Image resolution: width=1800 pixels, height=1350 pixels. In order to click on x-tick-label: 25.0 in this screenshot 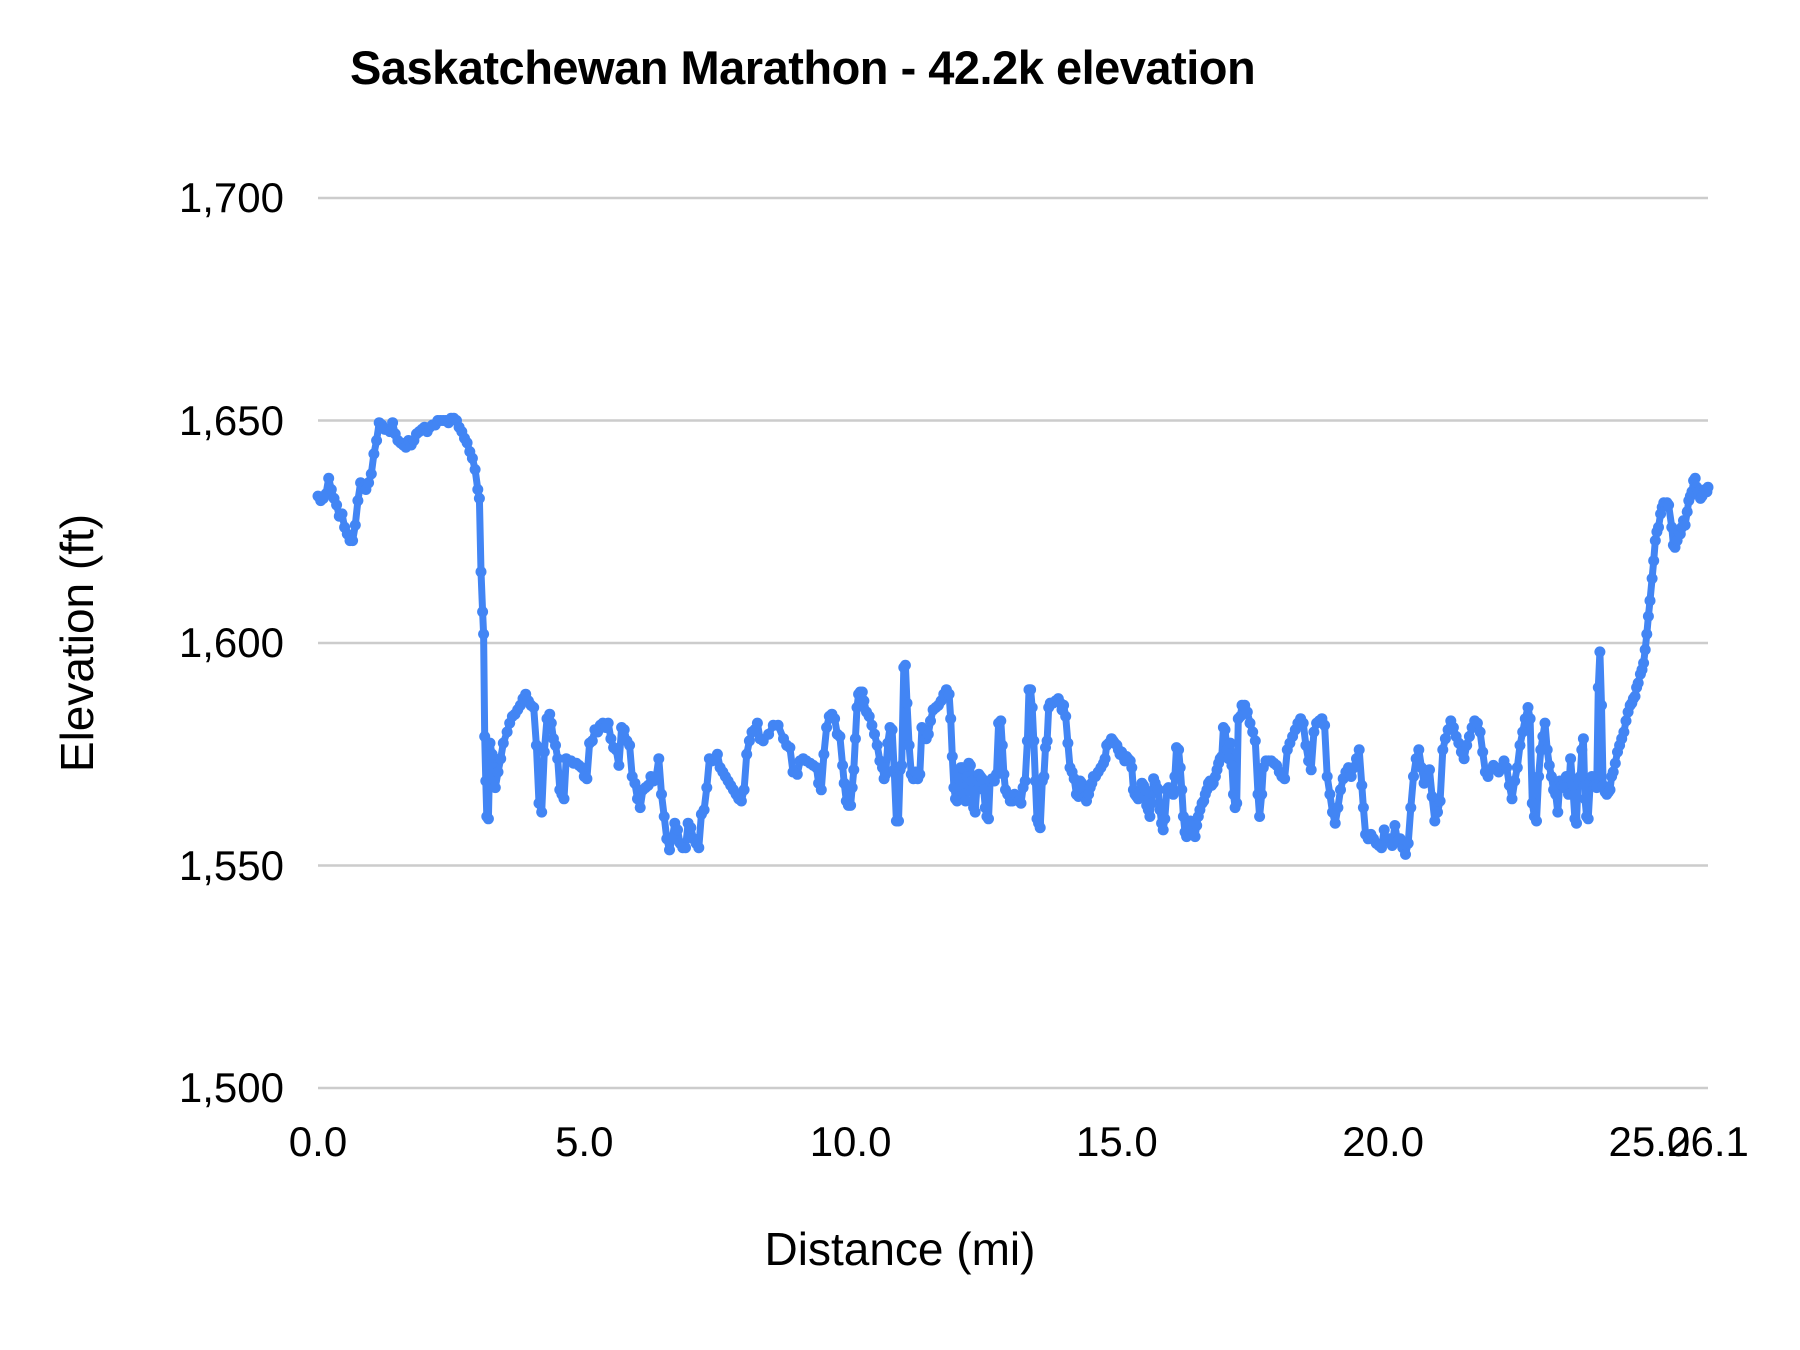, I will do `click(1649, 1141)`.